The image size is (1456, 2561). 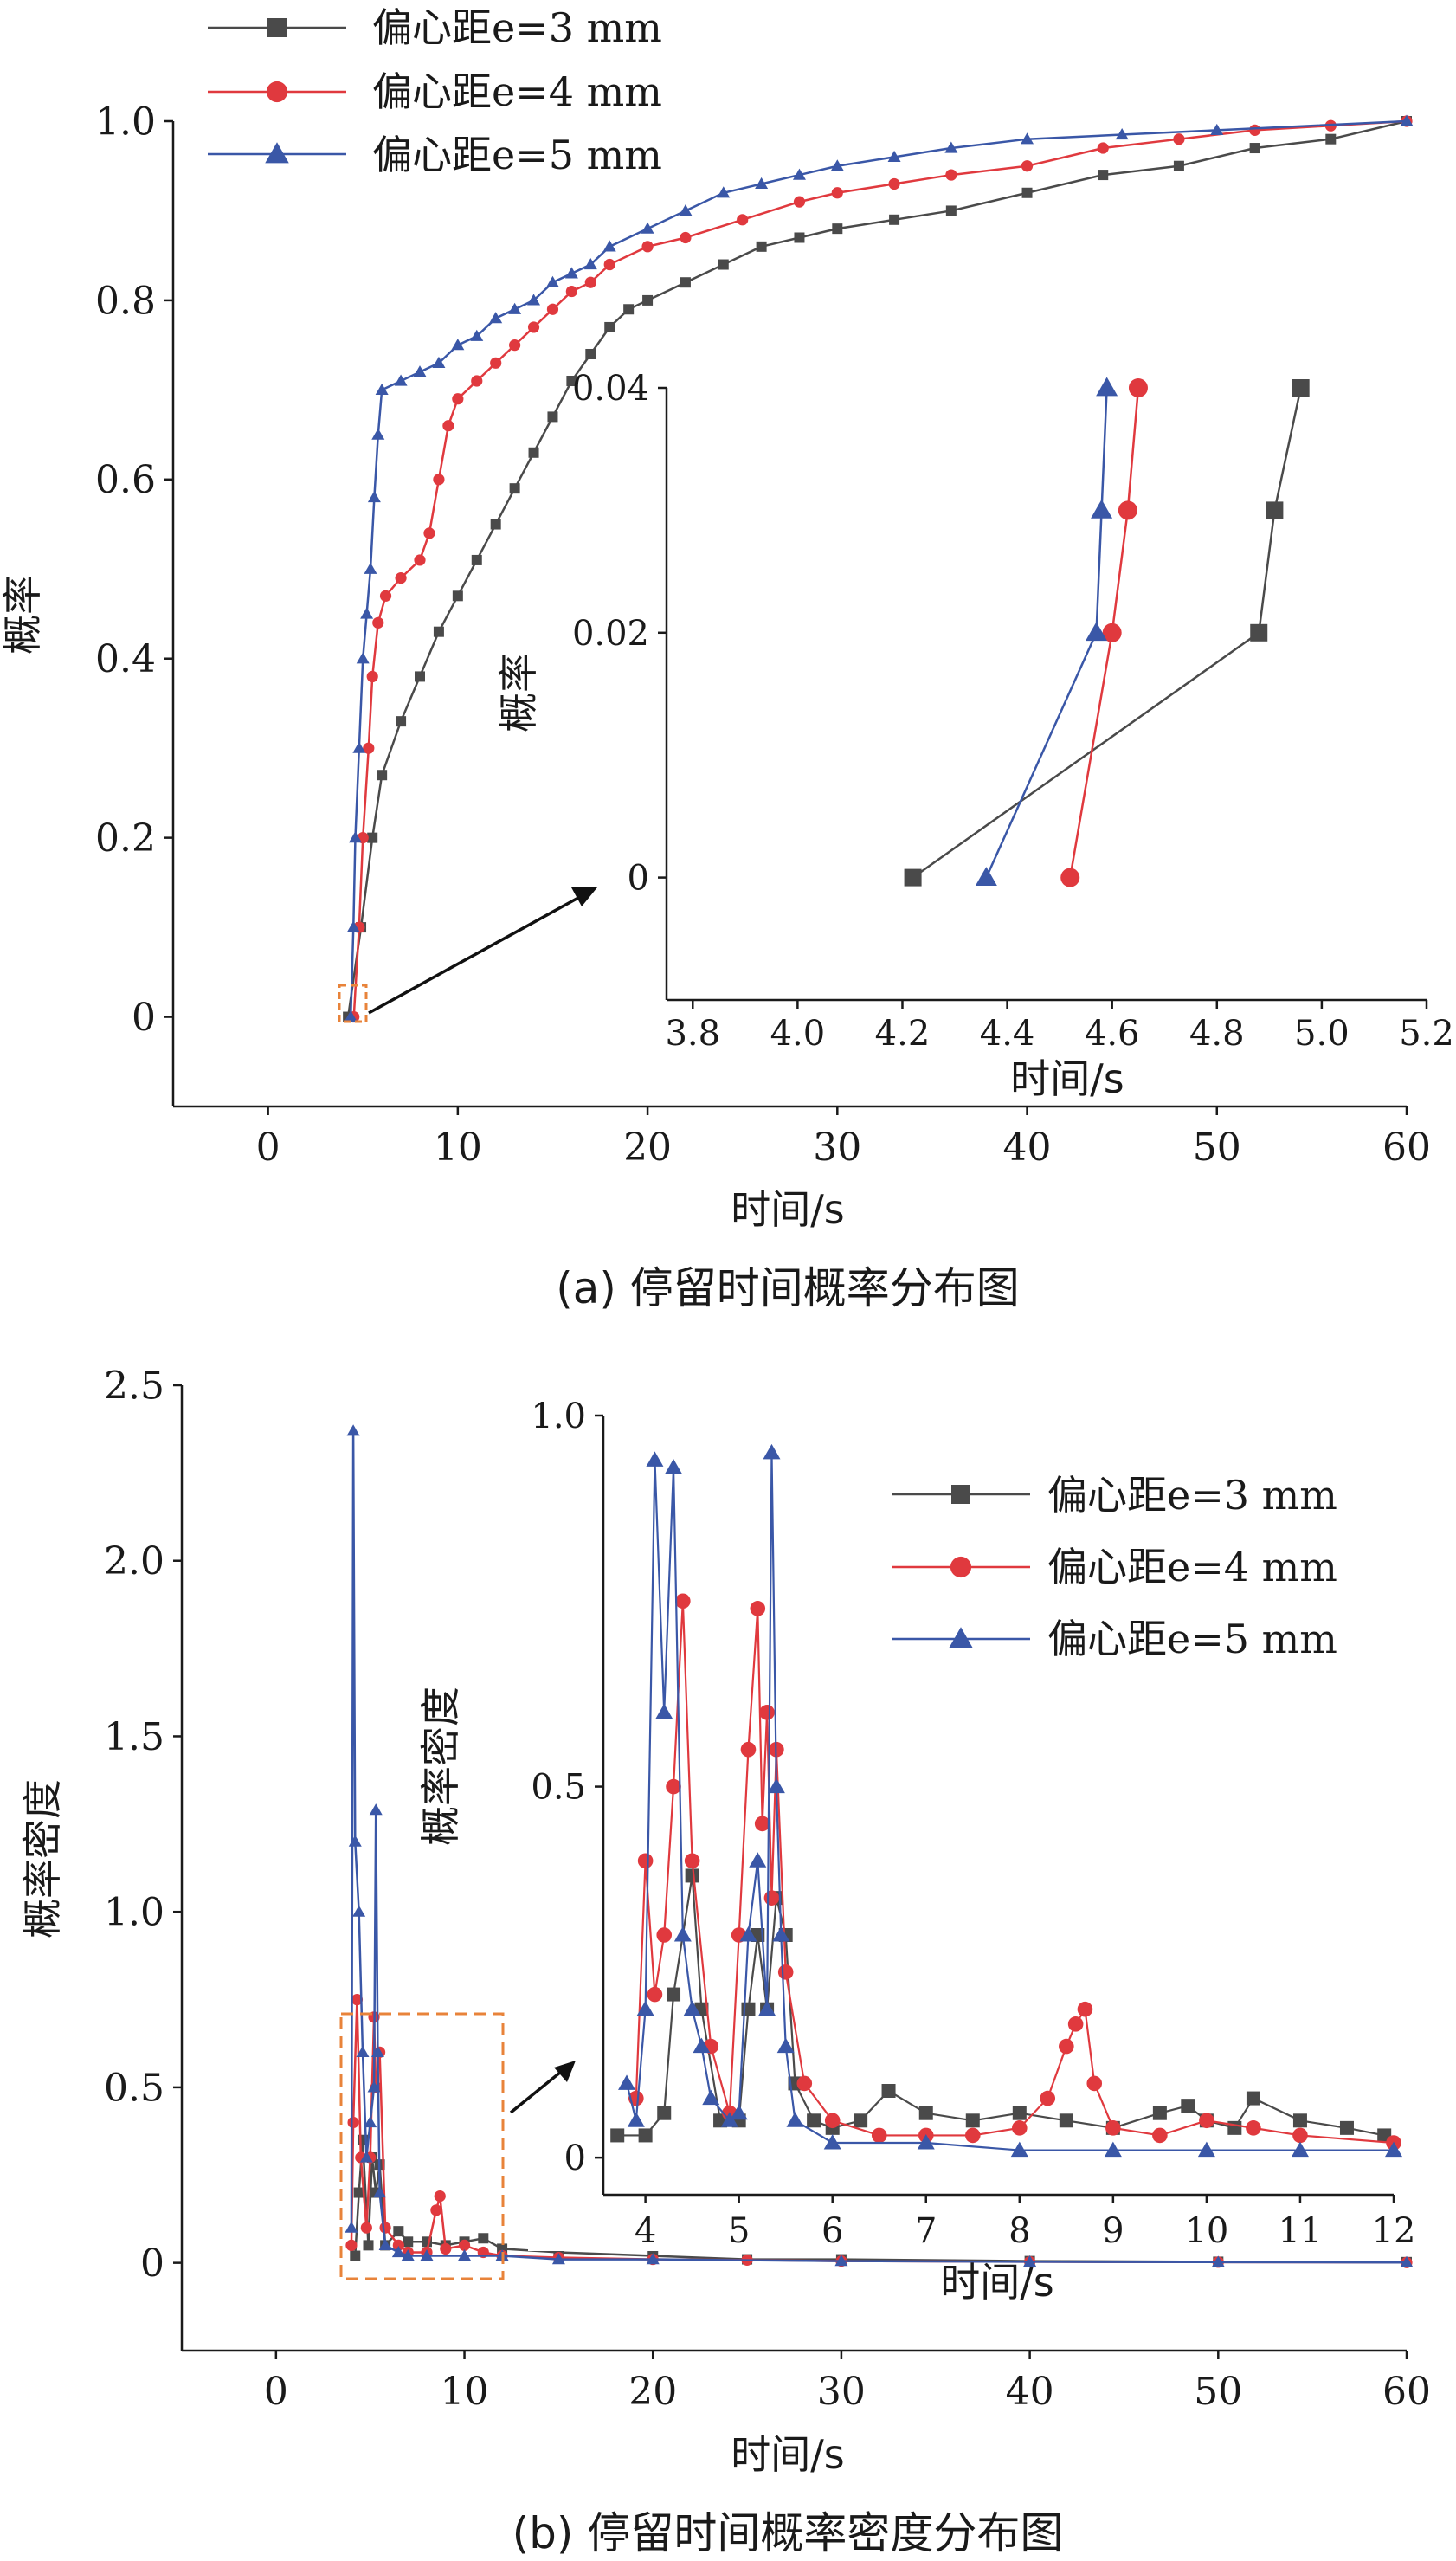 I want to click on chart-b-ylabel: 概率密度, so click(x=42, y=1858).